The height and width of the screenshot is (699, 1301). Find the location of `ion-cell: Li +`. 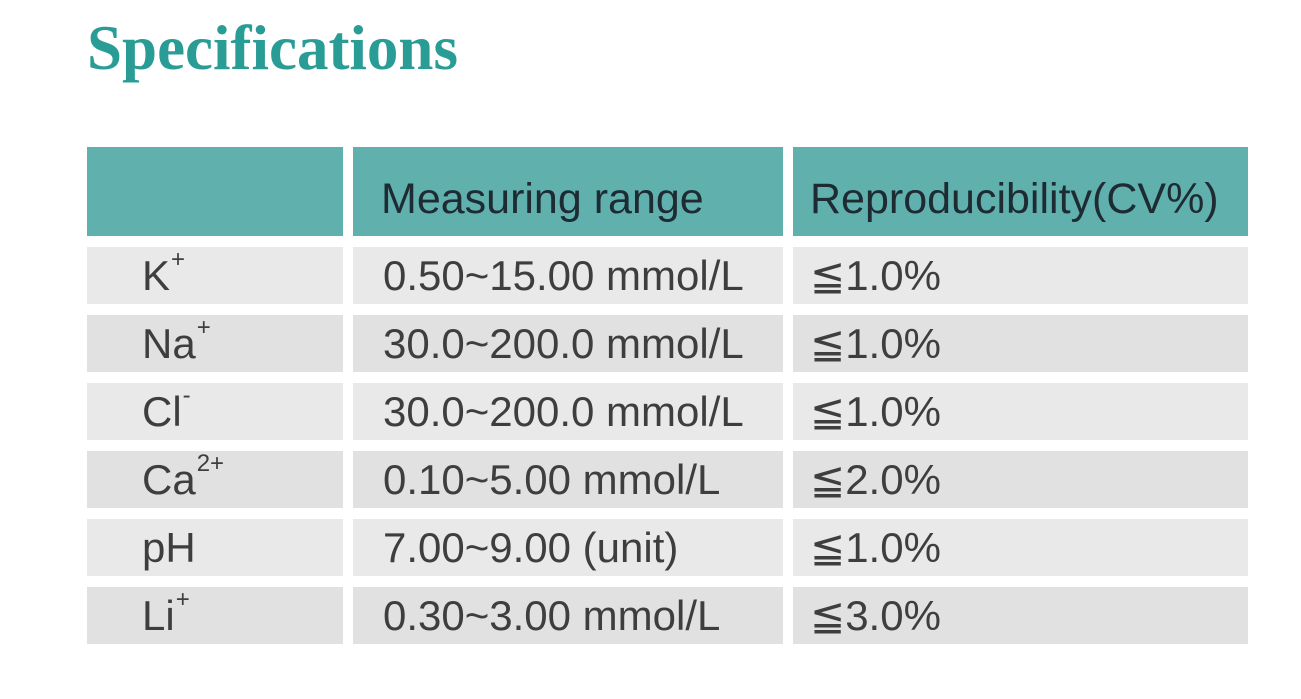

ion-cell: Li + is located at coordinates (215, 615).